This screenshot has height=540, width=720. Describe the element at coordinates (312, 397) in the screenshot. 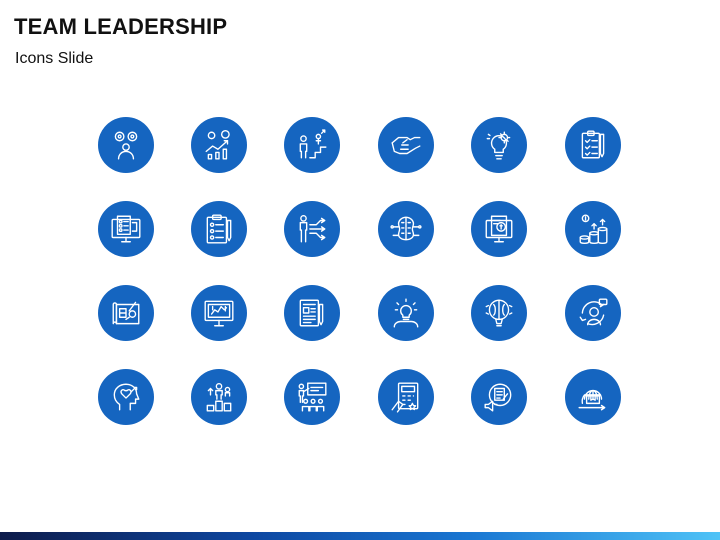

I see `presentation-team-icon` at that location.